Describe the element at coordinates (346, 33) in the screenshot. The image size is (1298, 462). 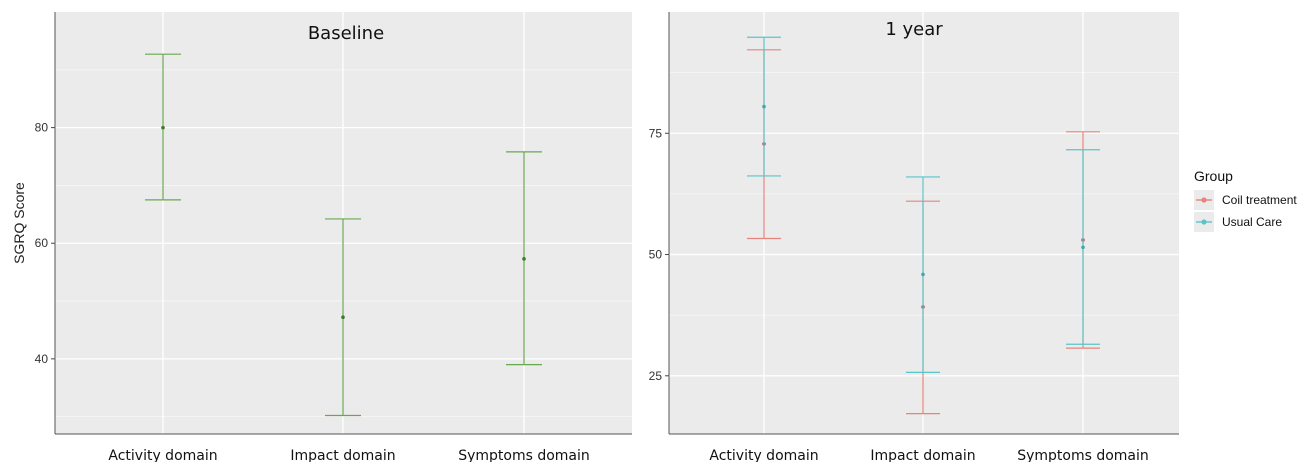
I see `baseline-title: Baseline` at that location.